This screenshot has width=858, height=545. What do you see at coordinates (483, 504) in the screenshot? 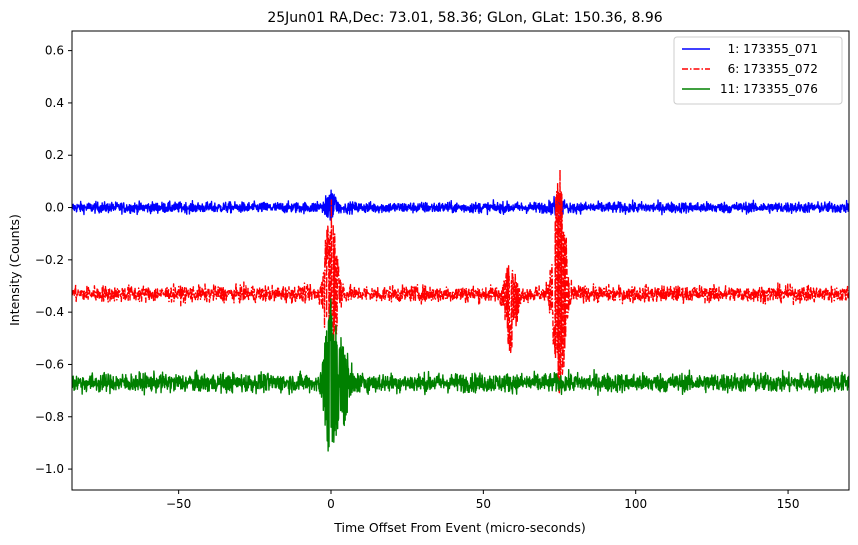
I see `x-tick-label: 50` at bounding box center [483, 504].